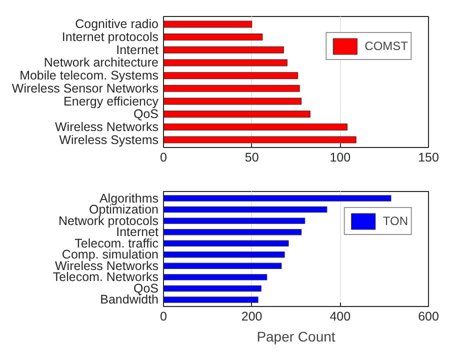 The width and height of the screenshot is (473, 354). I want to click on x-tick-label: 100, so click(340, 157).